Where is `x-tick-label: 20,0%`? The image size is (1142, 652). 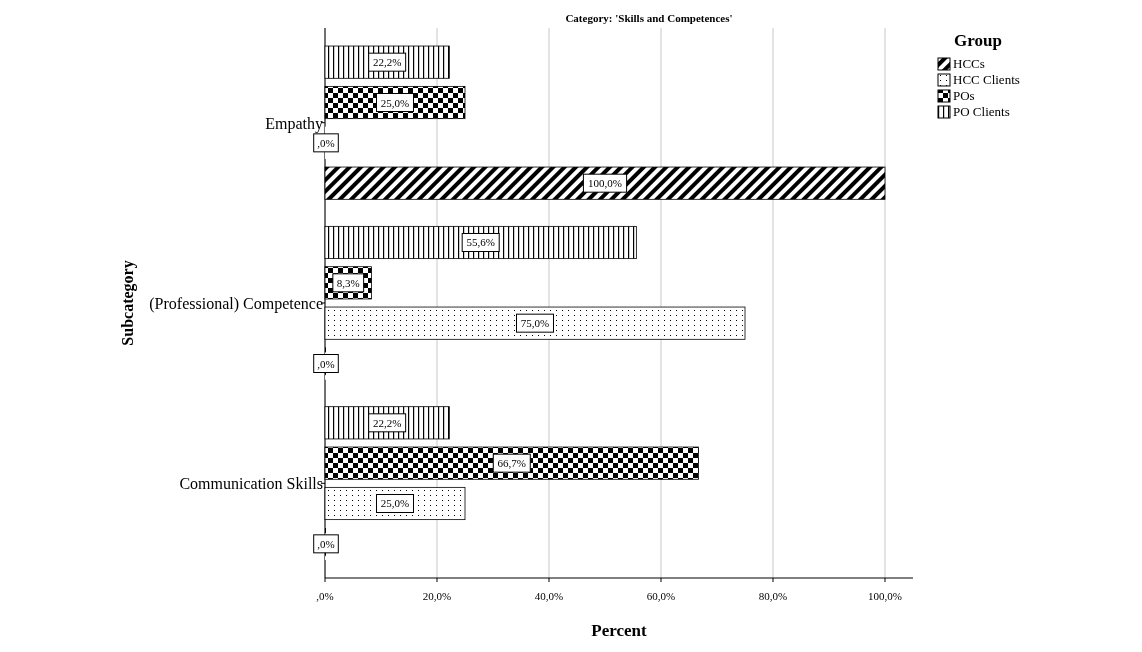
x-tick-label: 20,0% is located at coordinates (437, 596).